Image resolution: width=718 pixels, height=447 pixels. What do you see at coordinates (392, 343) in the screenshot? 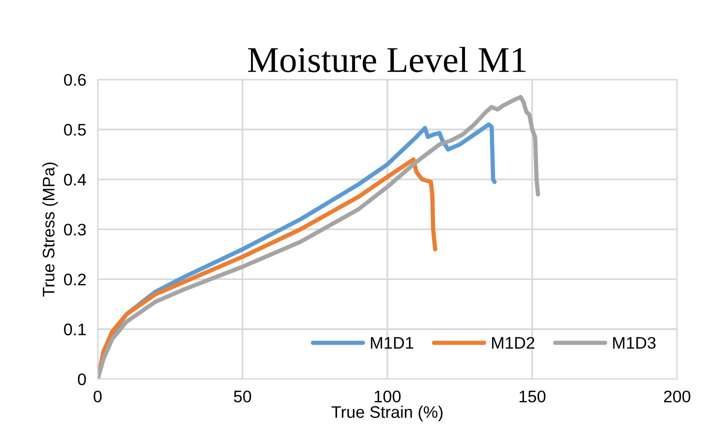
I see `legend-label: M1D1` at bounding box center [392, 343].